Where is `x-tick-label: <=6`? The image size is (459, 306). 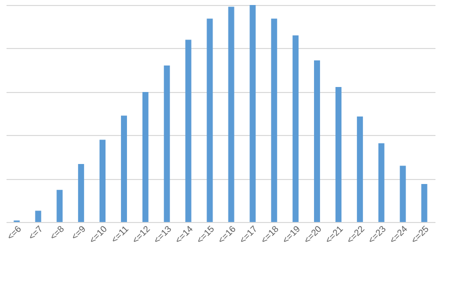
x-tick-label: <=6 is located at coordinates (14, 233).